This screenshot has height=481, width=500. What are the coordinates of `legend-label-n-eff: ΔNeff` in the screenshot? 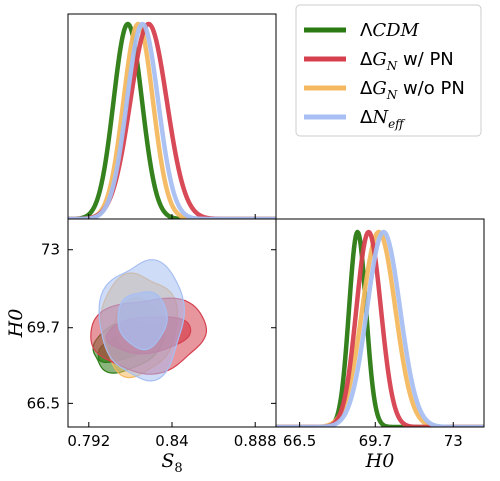 It's located at (383, 119).